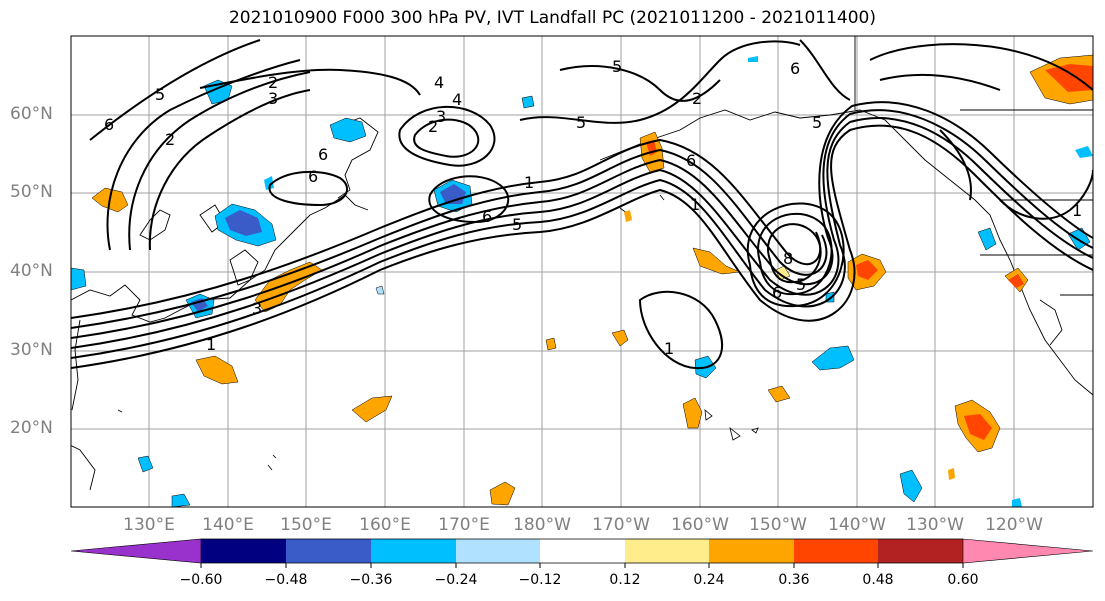 The width and height of the screenshot is (1105, 601). What do you see at coordinates (788, 258) in the screenshot?
I see `contour-label: 8` at bounding box center [788, 258].